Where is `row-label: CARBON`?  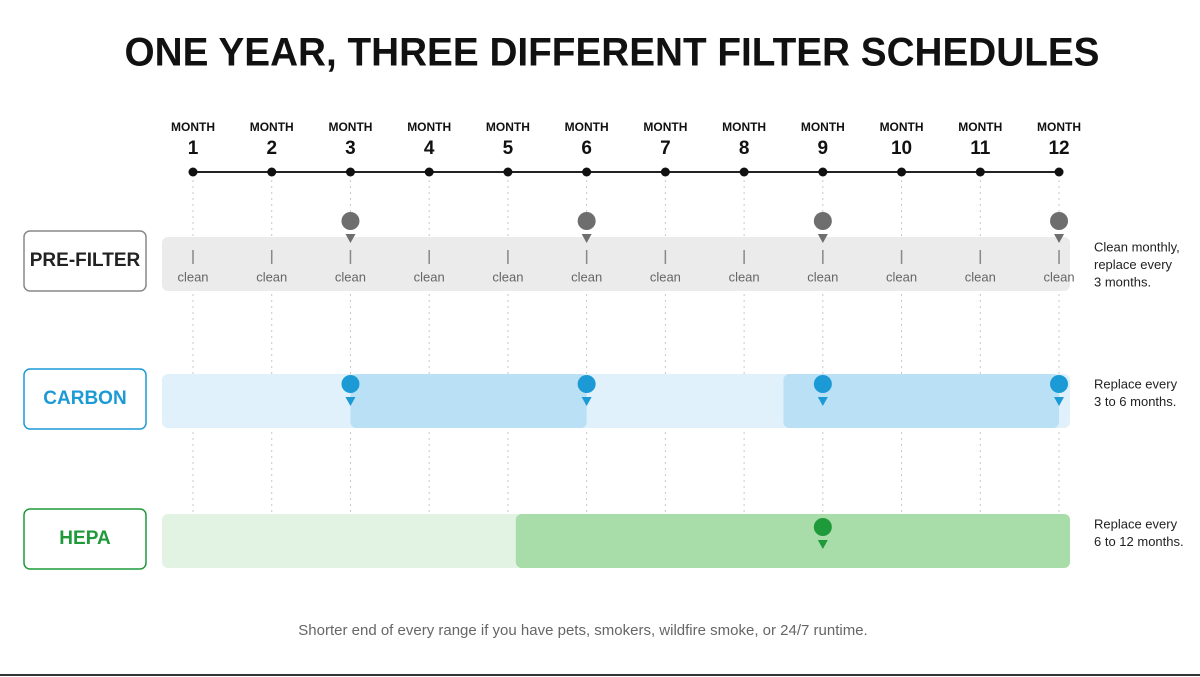 row-label: CARBON is located at coordinates (84, 398).